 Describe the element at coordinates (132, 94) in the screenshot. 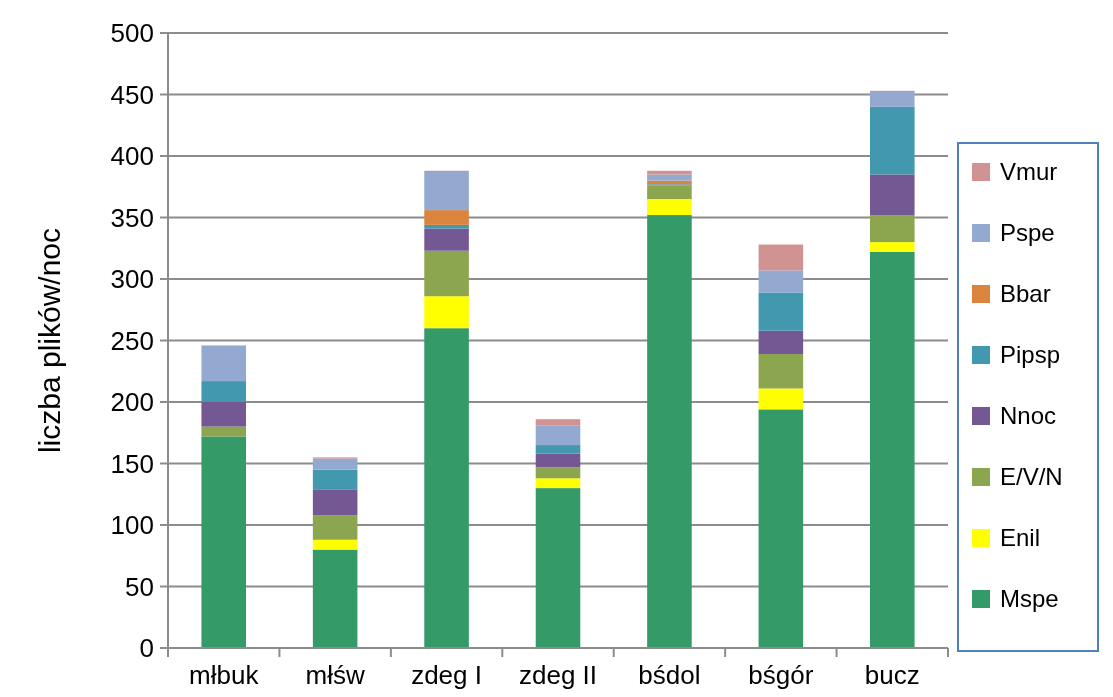

I see `y-tick-label: 450` at that location.